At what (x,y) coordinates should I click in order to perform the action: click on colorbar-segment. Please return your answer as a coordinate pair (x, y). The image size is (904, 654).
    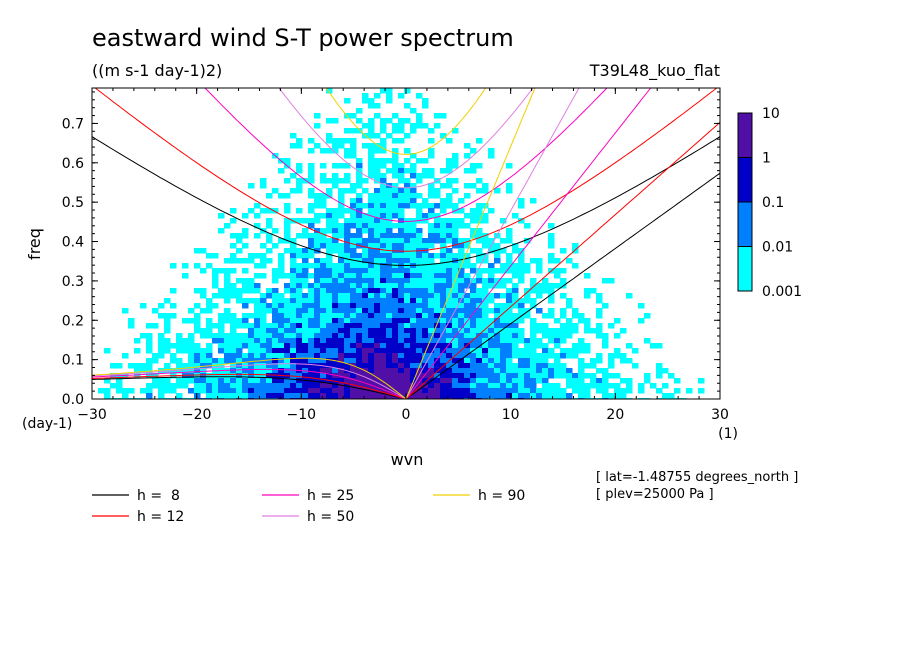
    Looking at the image, I should click on (745, 269).